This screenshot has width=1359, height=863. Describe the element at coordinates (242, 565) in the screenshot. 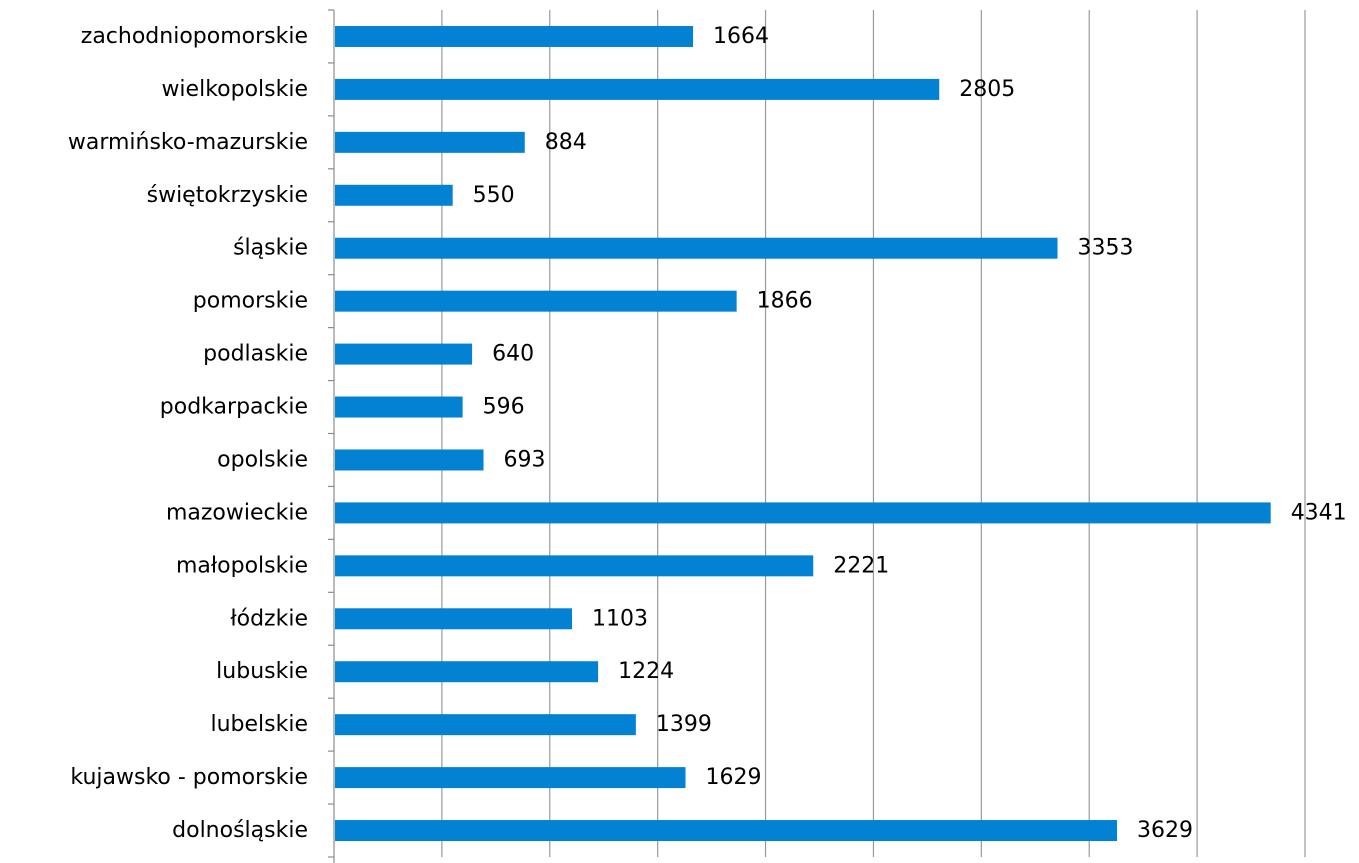

I see `category-label-10: małopolskie` at that location.